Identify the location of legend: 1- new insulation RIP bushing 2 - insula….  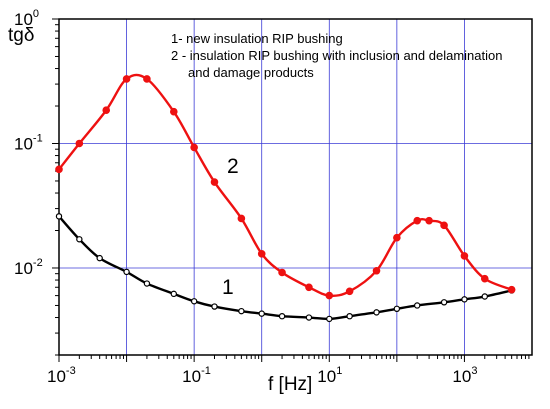
(336, 55).